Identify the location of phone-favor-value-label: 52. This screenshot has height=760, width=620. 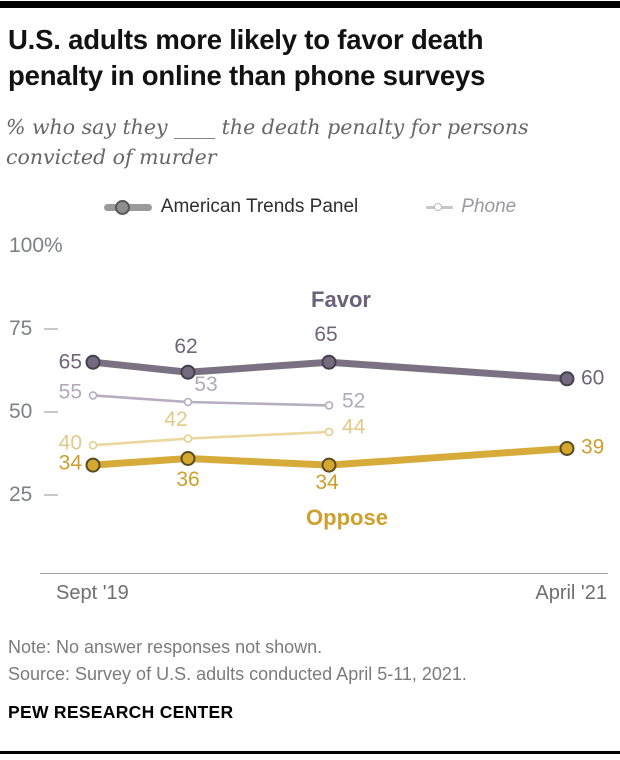
(354, 401).